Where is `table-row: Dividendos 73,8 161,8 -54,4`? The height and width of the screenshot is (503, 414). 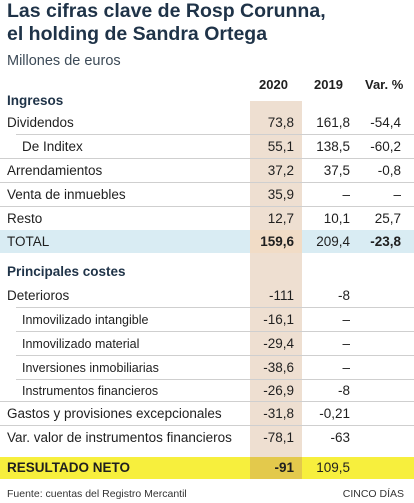
table-row: Dividendos 73,8 161,8 -54,4 is located at coordinates (207, 122).